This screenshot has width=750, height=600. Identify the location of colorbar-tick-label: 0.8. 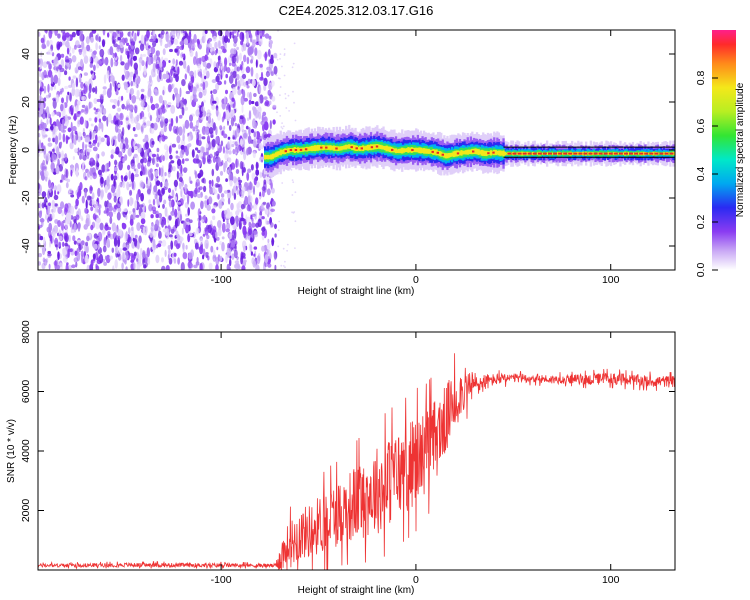
(701, 78).